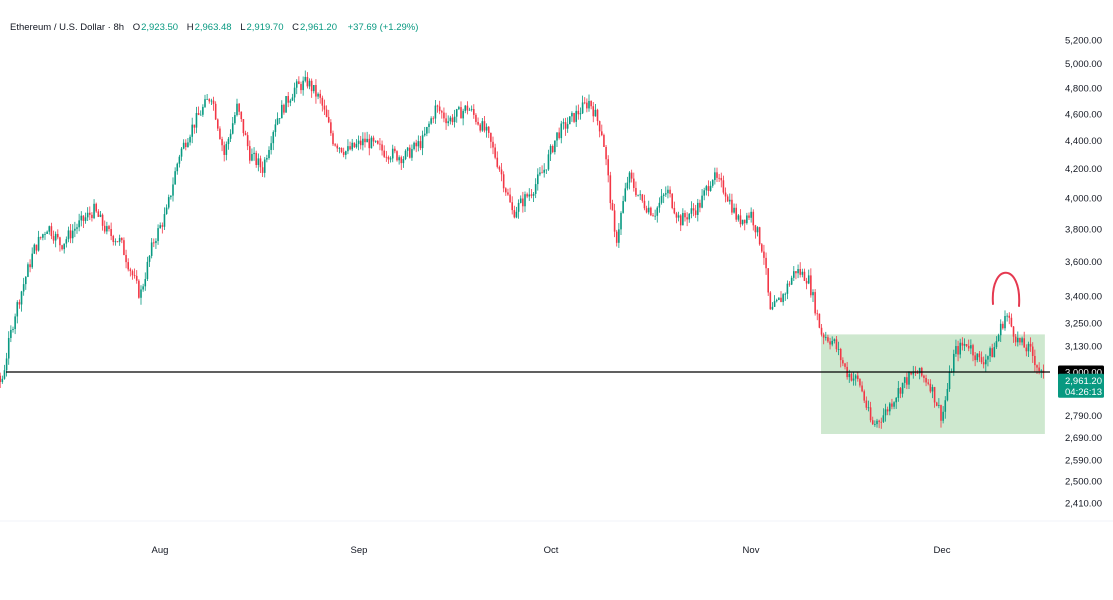 Image resolution: width=1113 pixels, height=600 pixels. Describe the element at coordinates (1083, 416) in the screenshot. I see `price-tick-label: 2,790.00` at that location.